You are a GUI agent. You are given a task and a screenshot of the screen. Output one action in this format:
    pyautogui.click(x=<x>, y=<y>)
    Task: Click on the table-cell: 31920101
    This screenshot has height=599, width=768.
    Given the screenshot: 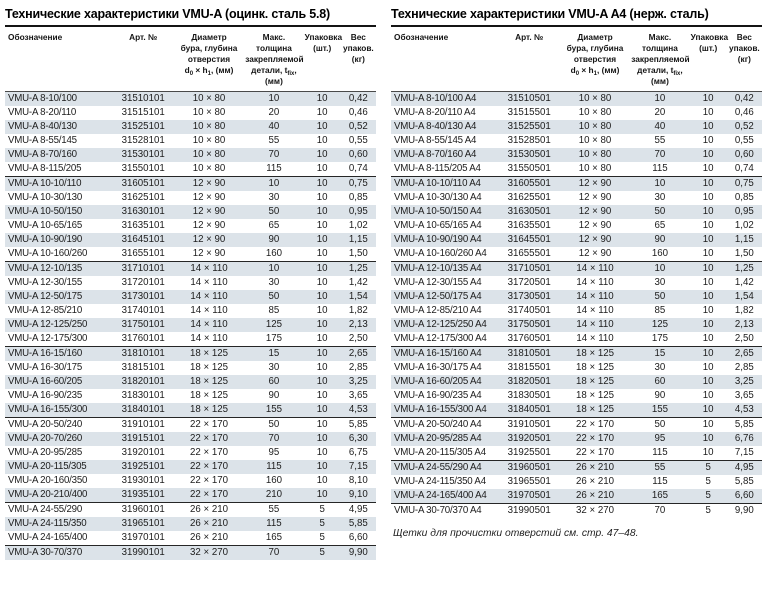 What is the action you would take?
    pyautogui.click(x=143, y=452)
    